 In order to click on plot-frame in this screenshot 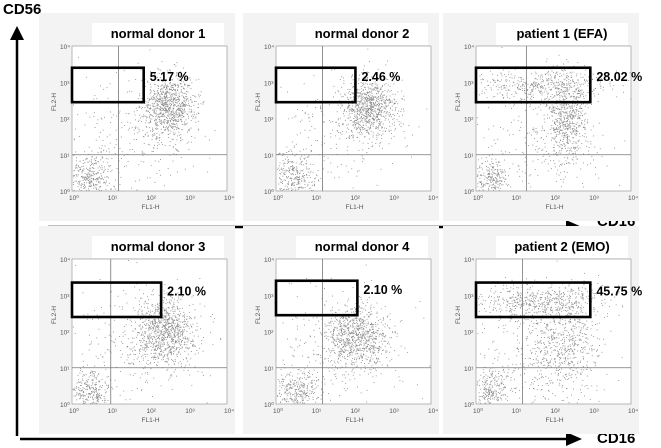, I will do `click(553, 118)`.